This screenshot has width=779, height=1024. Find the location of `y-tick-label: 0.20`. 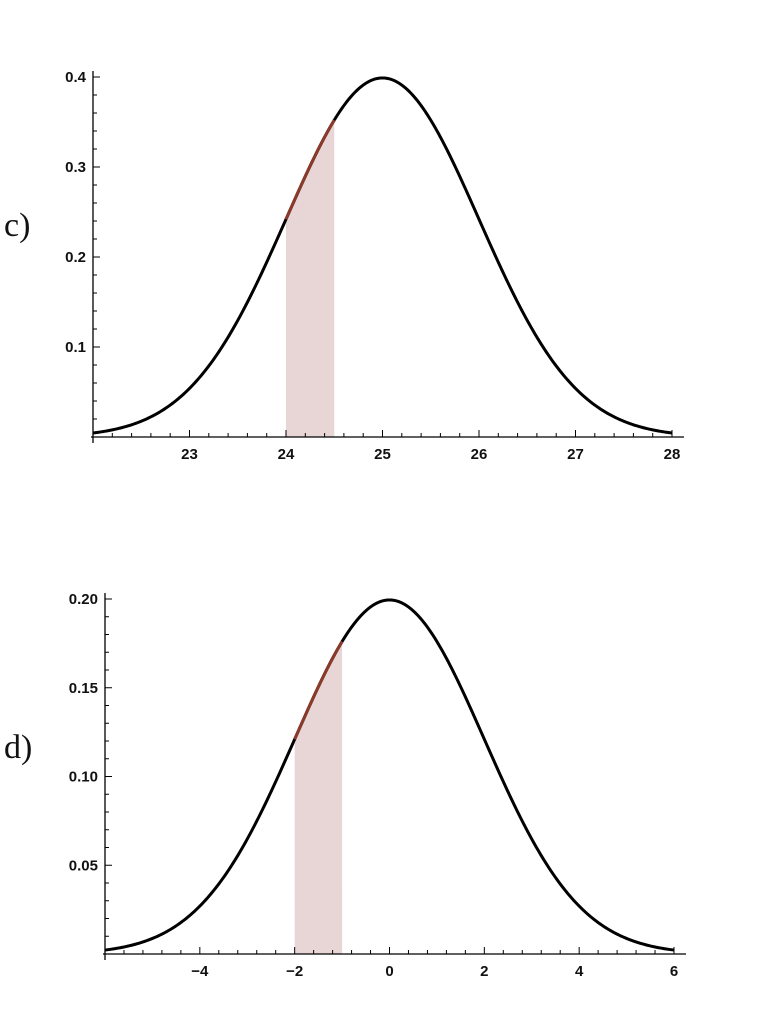

y-tick-label: 0.20 is located at coordinates (83, 599).